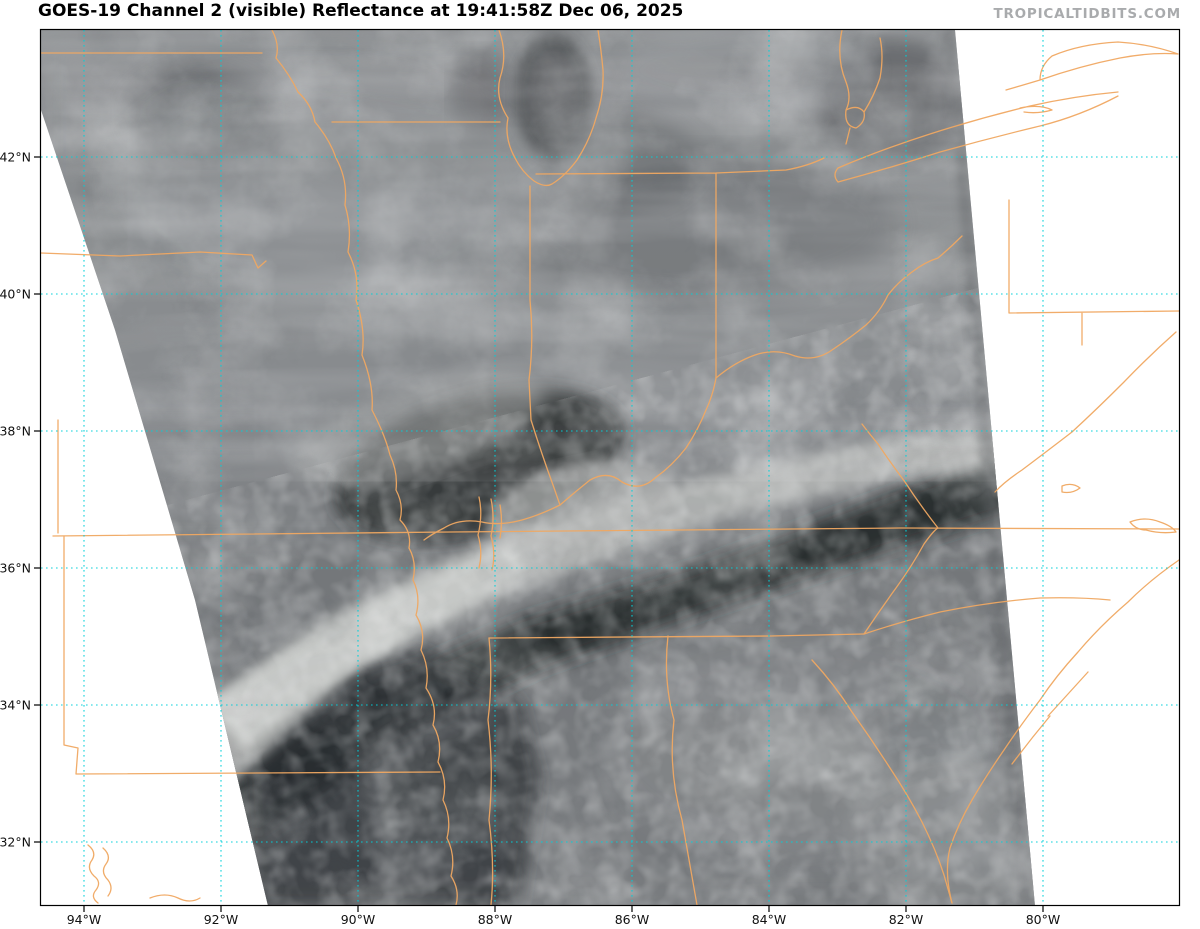  I want to click on lon-tick-label: 94°W, so click(84, 919).